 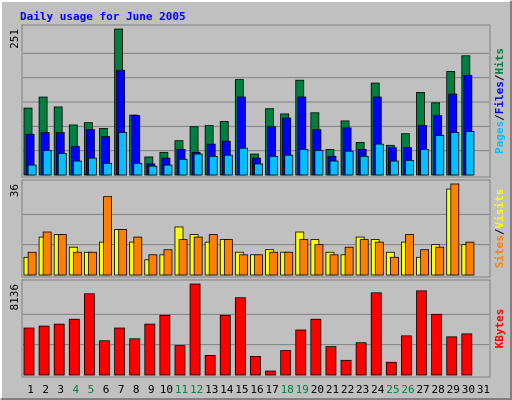 What do you see at coordinates (91, 389) in the screenshot?
I see `x-tick-label: 5` at bounding box center [91, 389].